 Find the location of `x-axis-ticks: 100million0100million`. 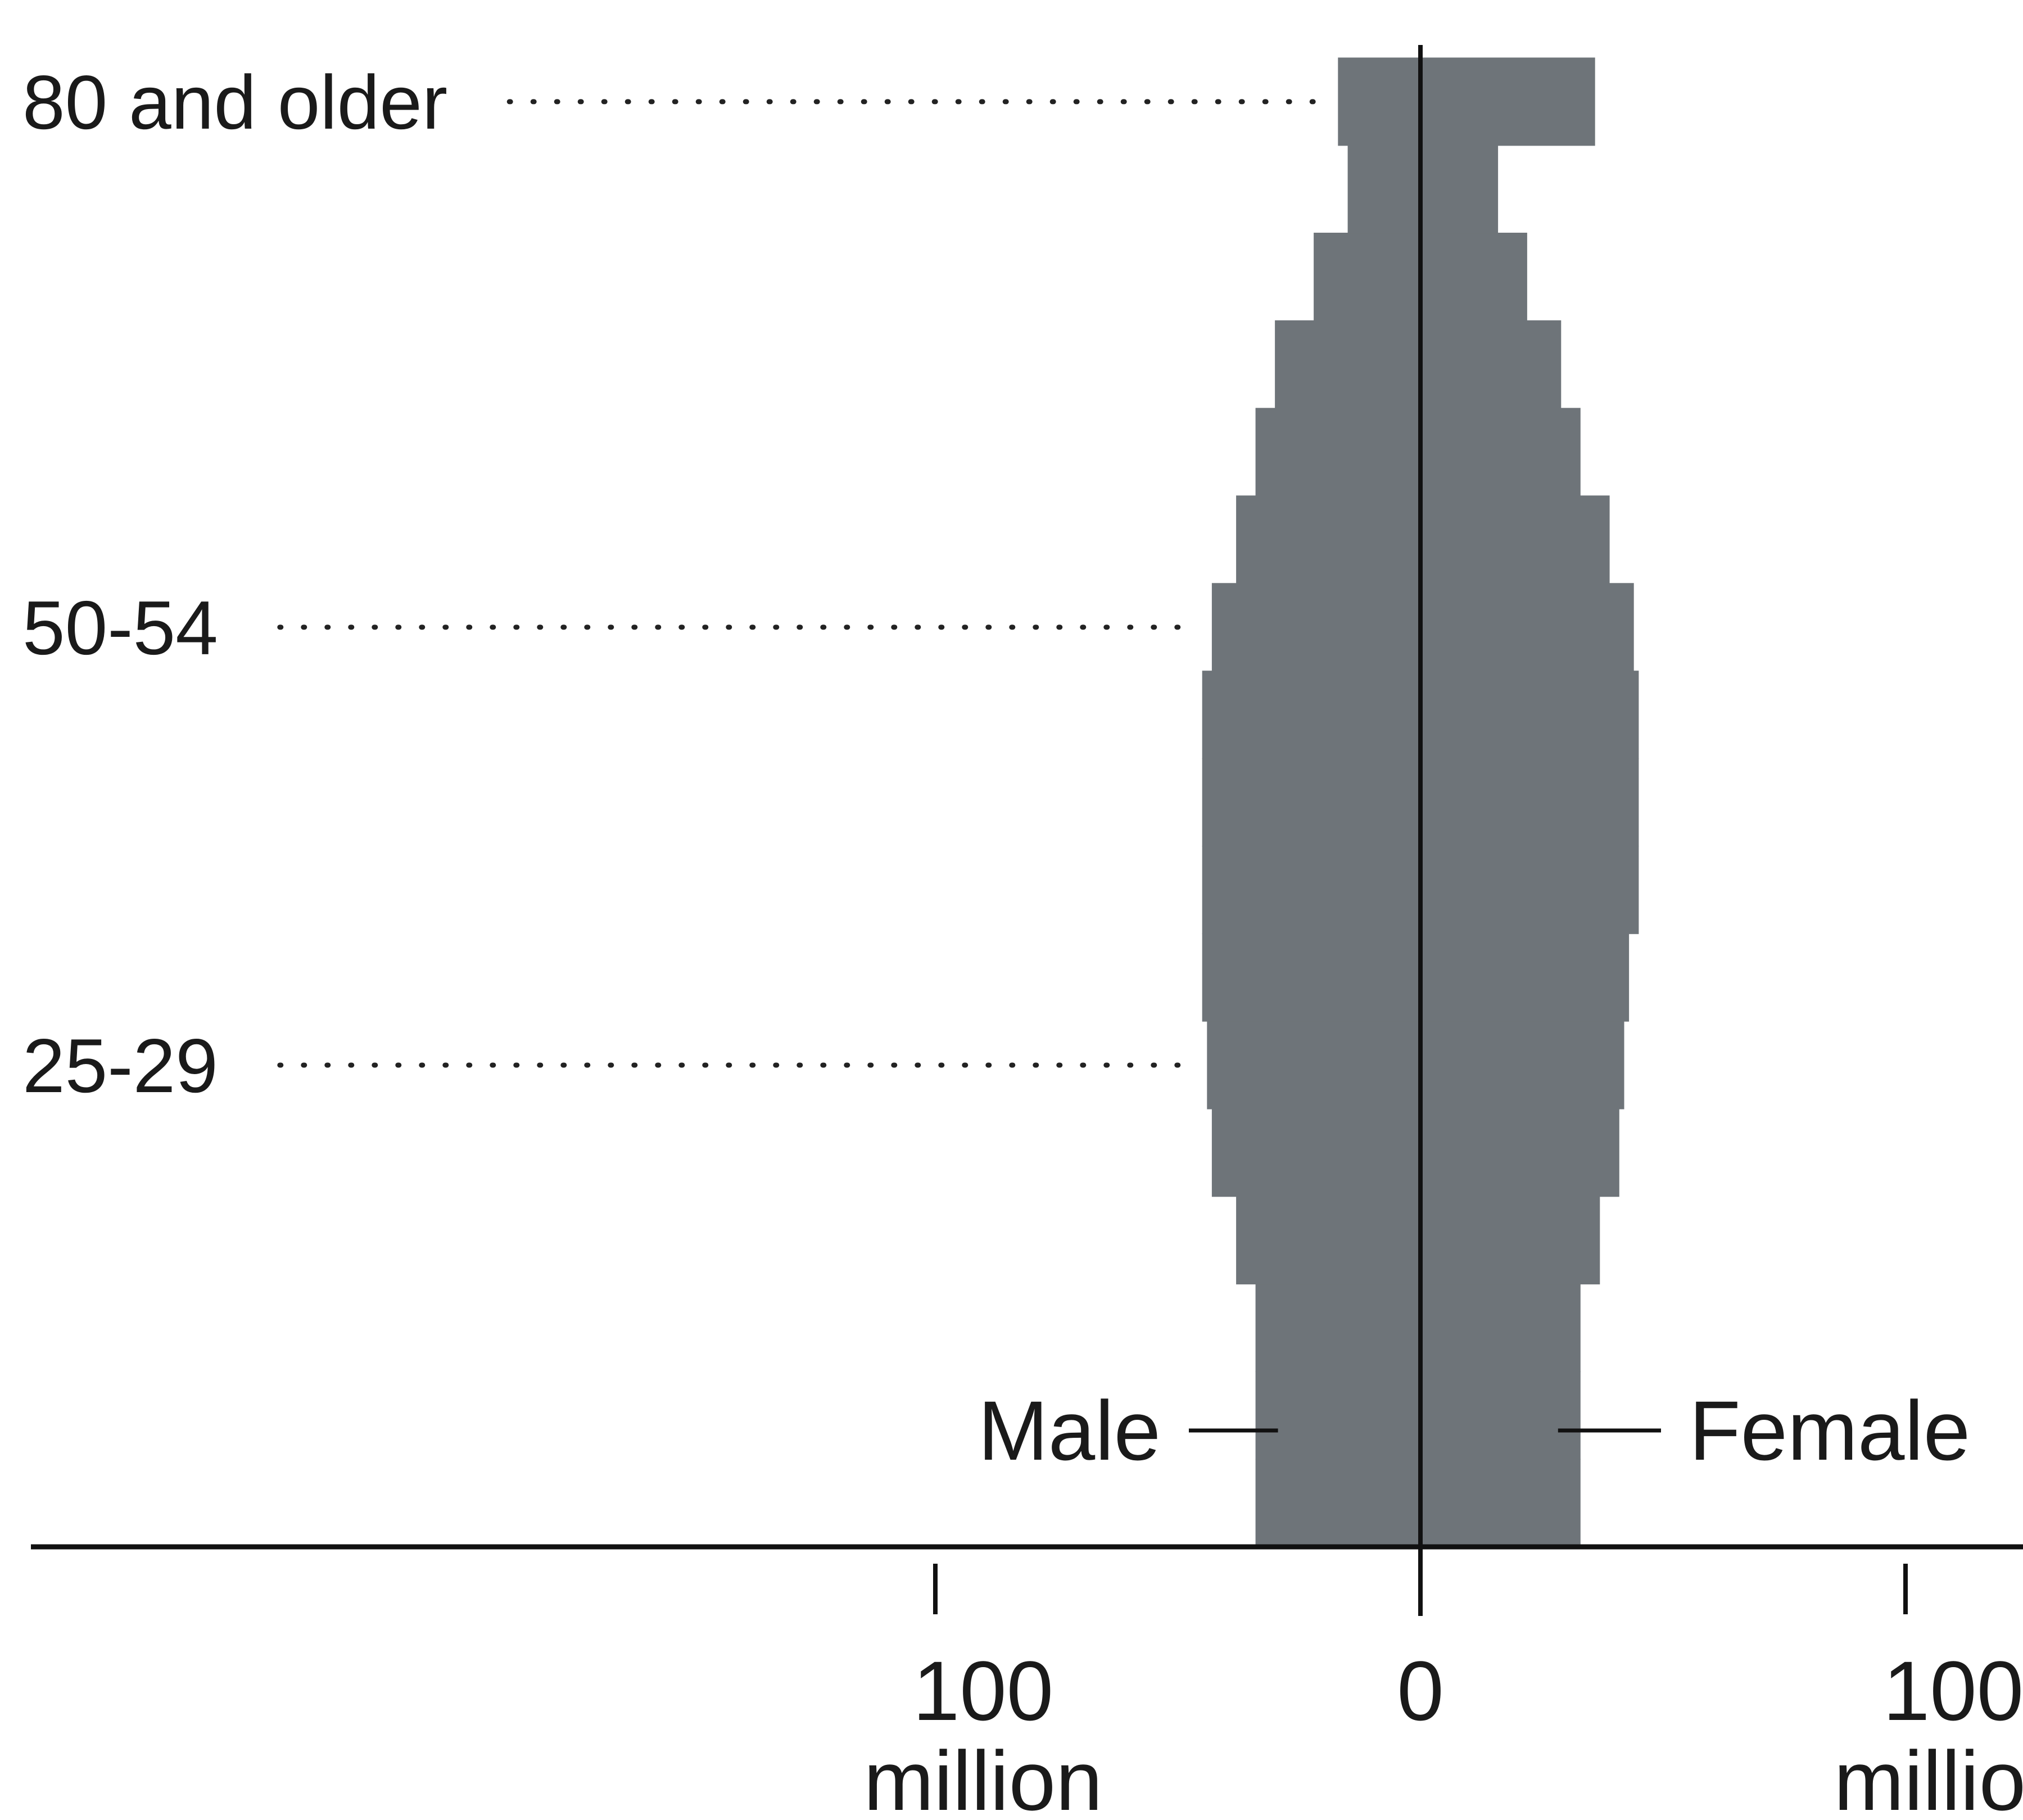

x-axis-ticks: 100million0100million is located at coordinates (1443, 1692).